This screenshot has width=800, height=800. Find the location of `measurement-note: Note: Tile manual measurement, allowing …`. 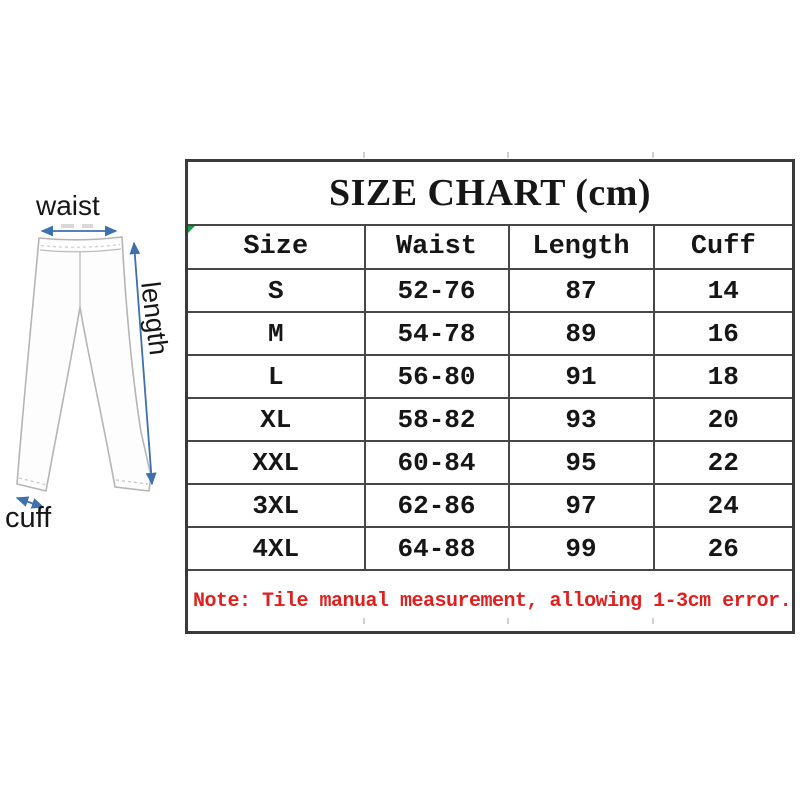

measurement-note: Note: Tile manual measurement, allowing … is located at coordinates (490, 601).